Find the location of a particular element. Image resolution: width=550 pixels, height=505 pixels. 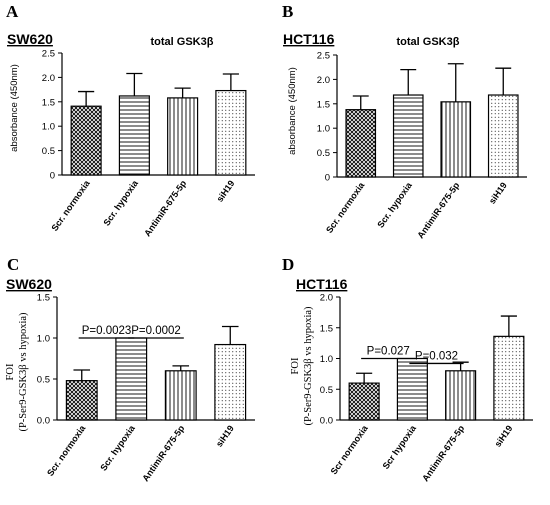

p-value-label: P=0.027 is located at coordinates (388, 352).